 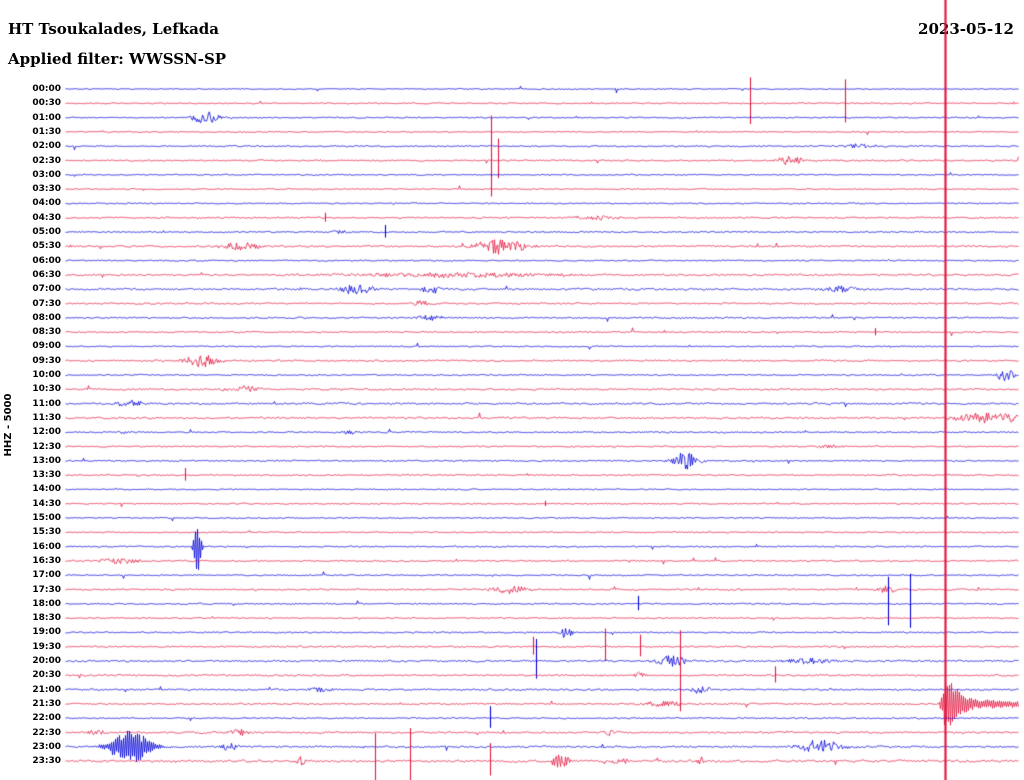 What do you see at coordinates (46, 603) in the screenshot?
I see `time-label: 18:00` at bounding box center [46, 603].